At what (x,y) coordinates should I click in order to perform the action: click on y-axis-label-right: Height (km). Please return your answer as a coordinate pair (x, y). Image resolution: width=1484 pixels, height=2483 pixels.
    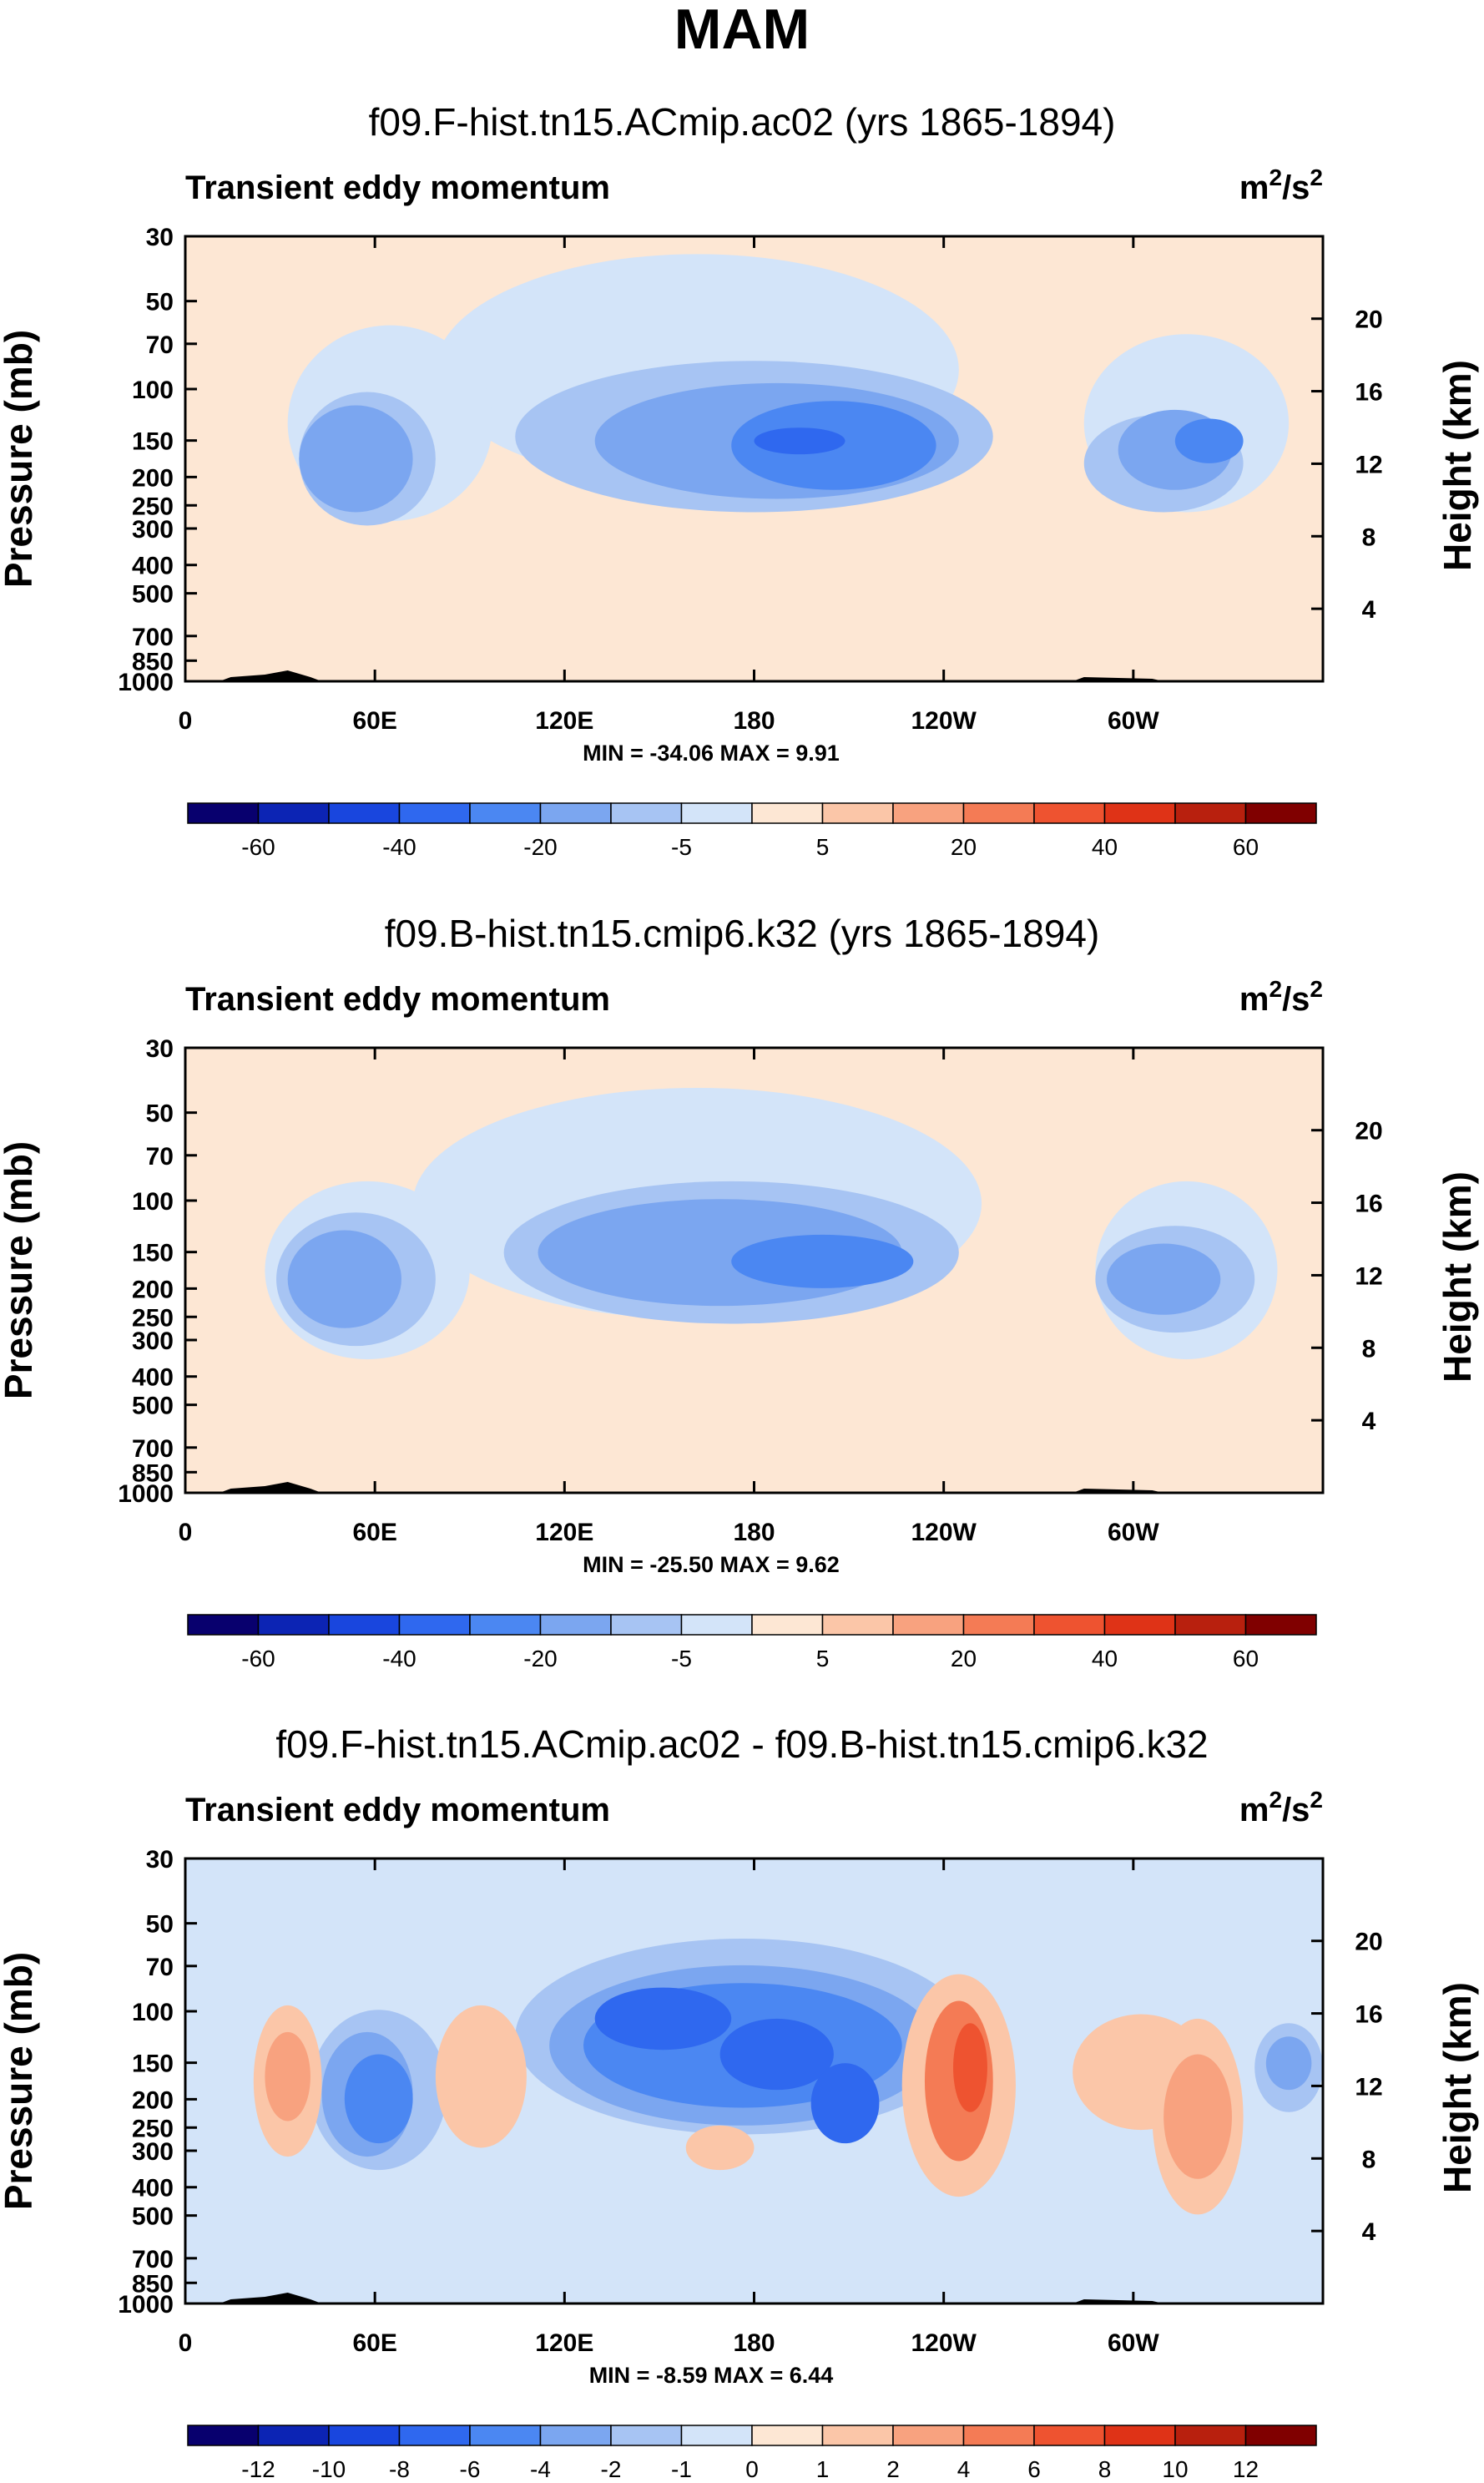
    Looking at the image, I should click on (1457, 2087).